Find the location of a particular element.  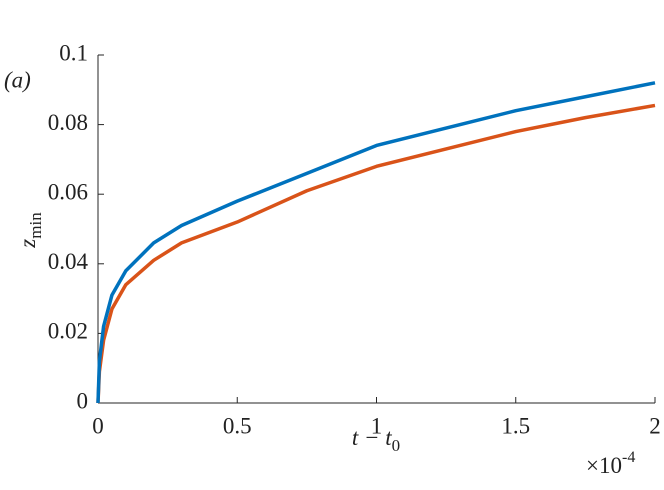

x-axis-label: t − t0 is located at coordinates (376, 440).